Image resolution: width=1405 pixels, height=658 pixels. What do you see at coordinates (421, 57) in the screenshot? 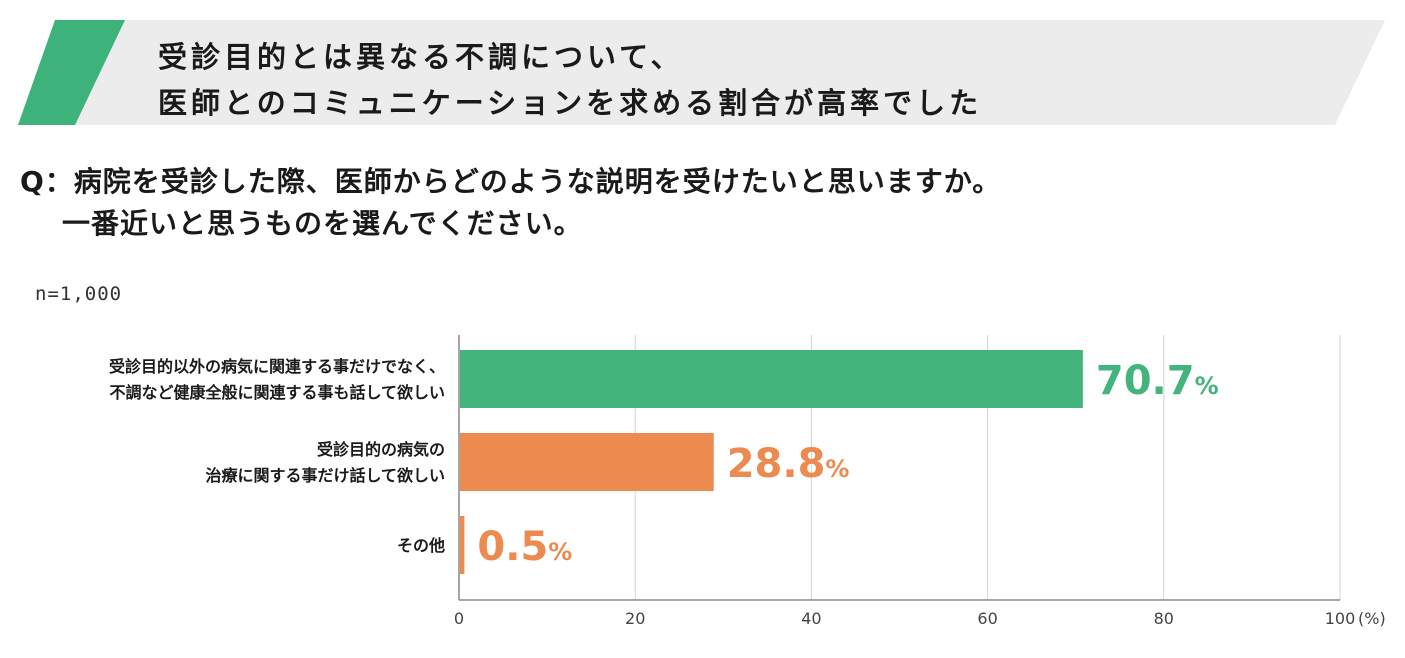
I see `banner-title-line-1: 受診目的とは異なる不調について、` at bounding box center [421, 57].